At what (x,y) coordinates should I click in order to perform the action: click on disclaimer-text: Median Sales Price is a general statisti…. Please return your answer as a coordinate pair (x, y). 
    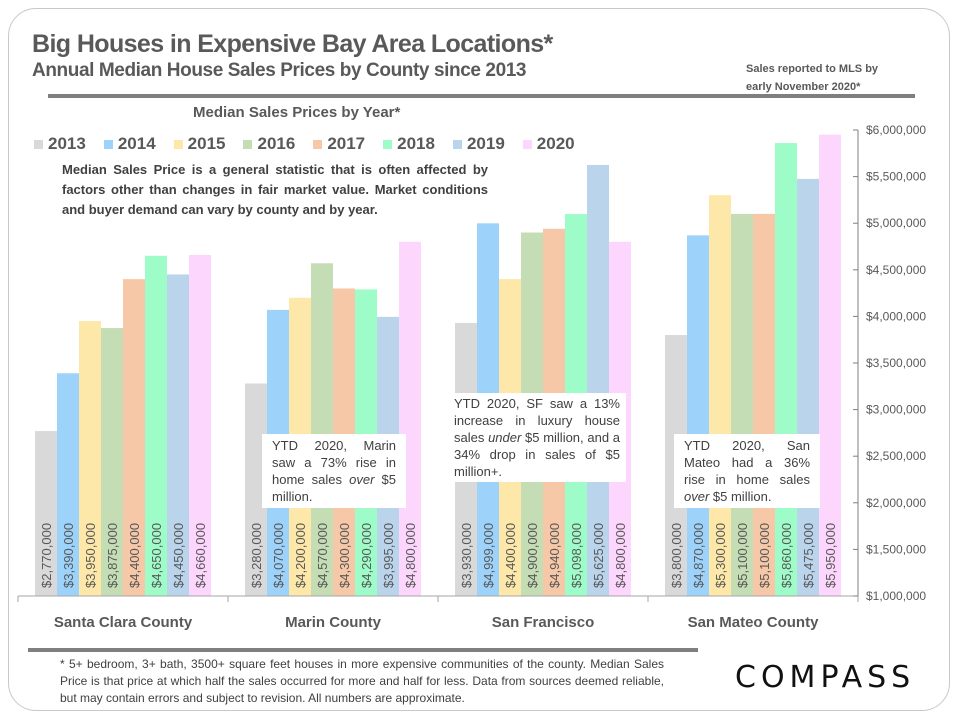
    Looking at the image, I should click on (275, 189).